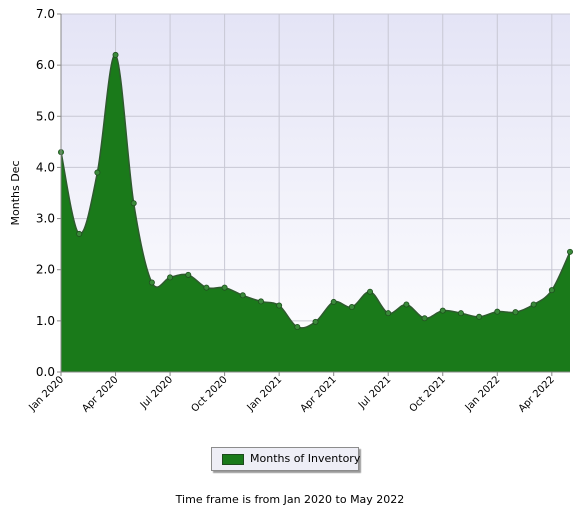 This screenshot has width=580, height=511. Describe the element at coordinates (45, 321) in the screenshot. I see `y-tick-label: 1.0` at that location.